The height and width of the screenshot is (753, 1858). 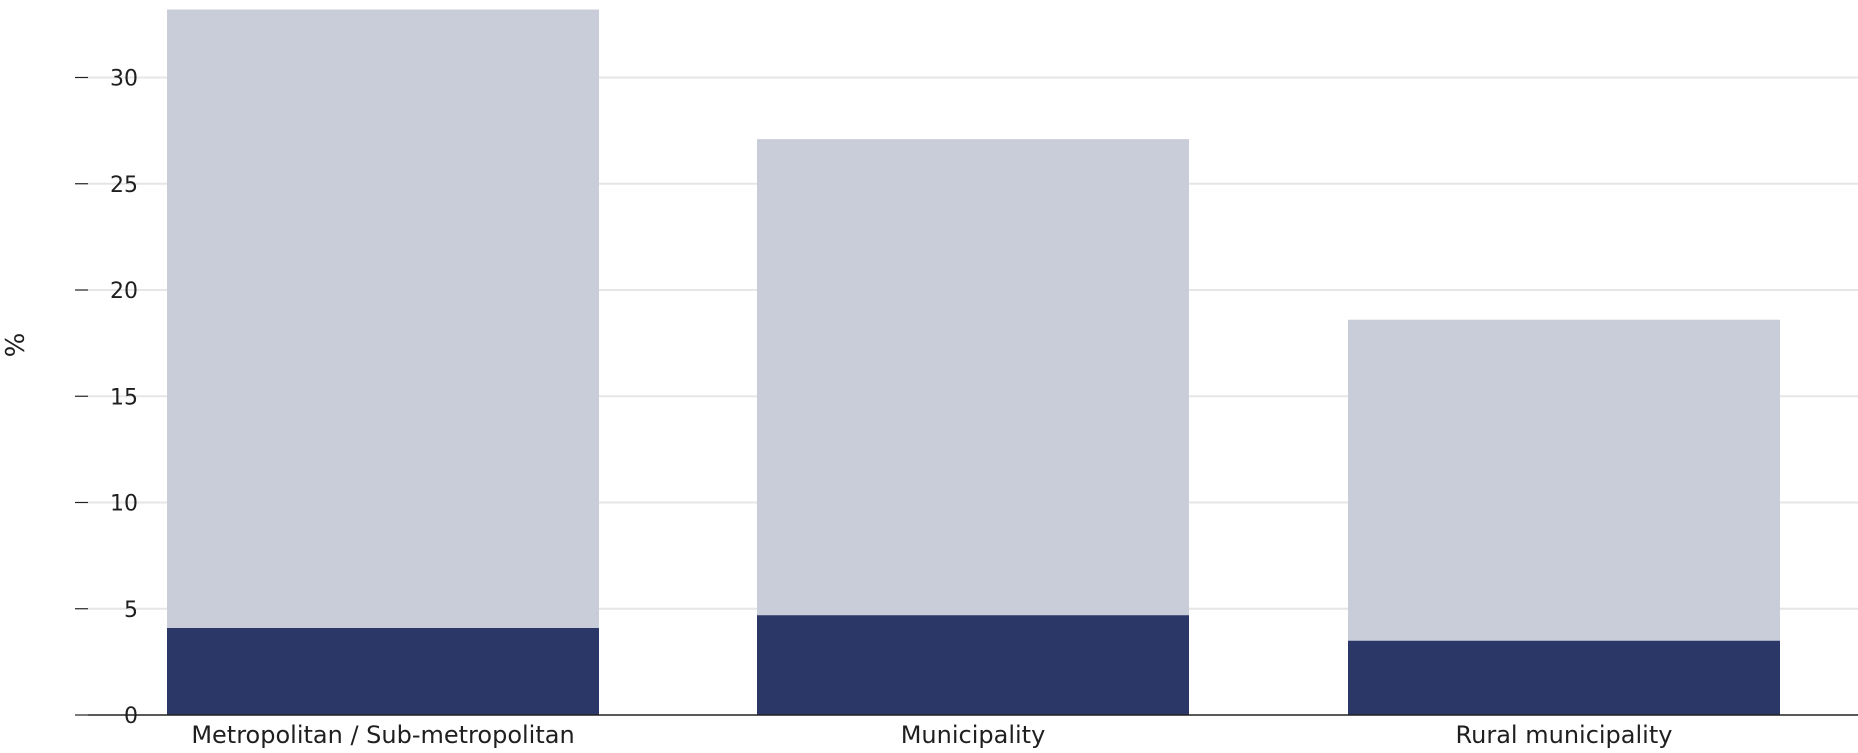 I want to click on y-tick-labels: 0 5 10 15 20 25 30, so click(x=106, y=398).